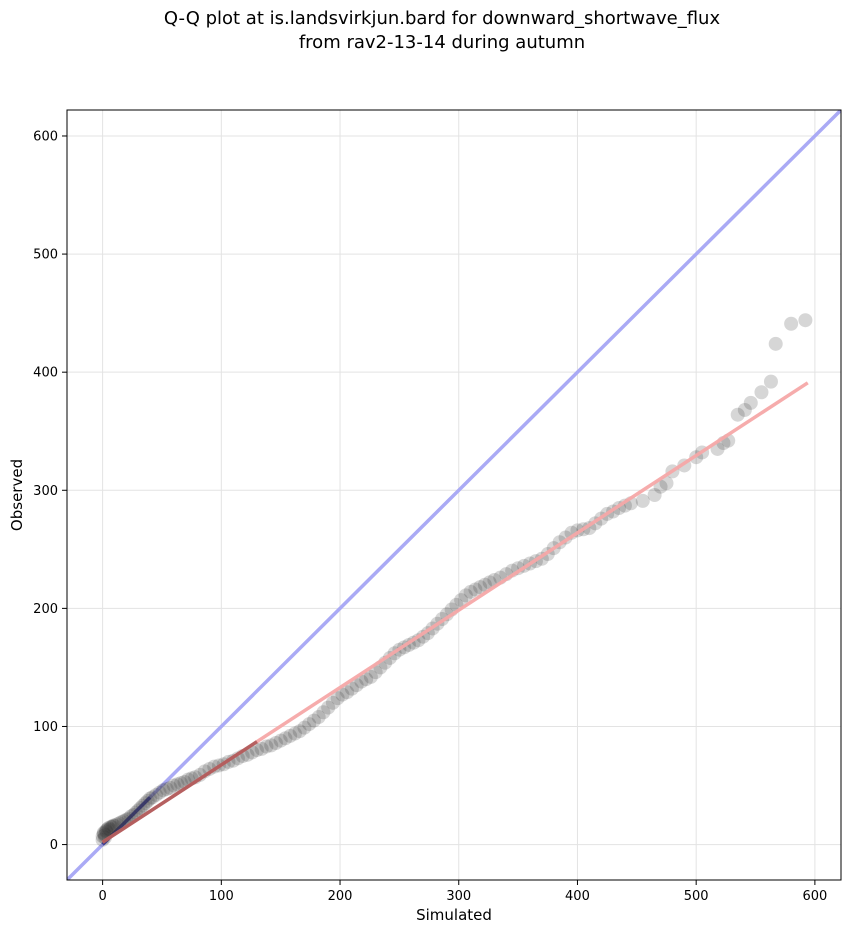  Describe the element at coordinates (814, 896) in the screenshot. I see `x-tick-label-6: 600` at that location.